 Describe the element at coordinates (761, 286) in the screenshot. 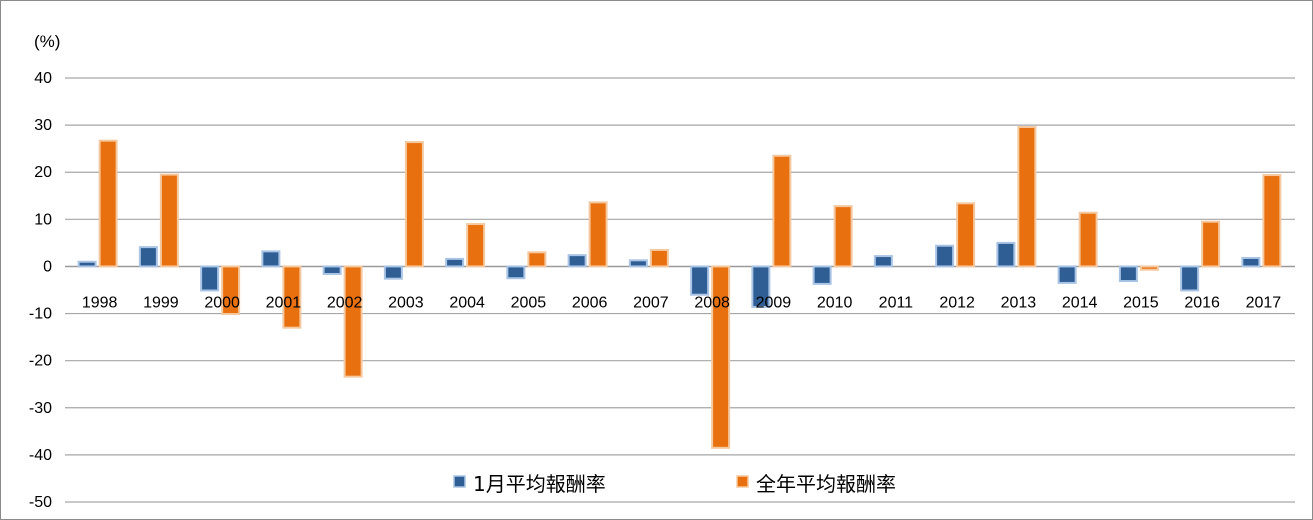

I see `bar-january-2009` at that location.